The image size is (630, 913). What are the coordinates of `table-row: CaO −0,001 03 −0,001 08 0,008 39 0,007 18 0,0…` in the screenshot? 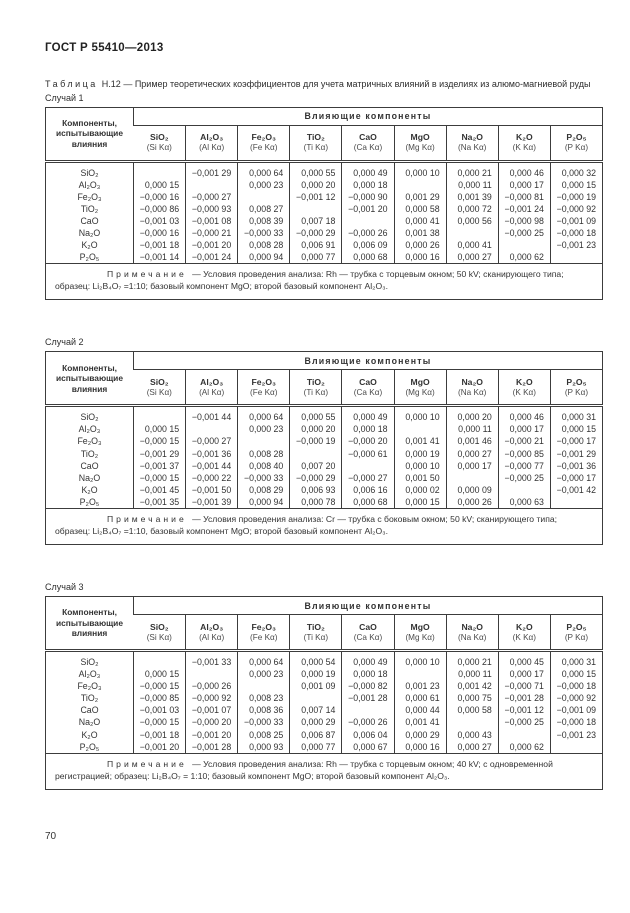 It's located at (324, 220).